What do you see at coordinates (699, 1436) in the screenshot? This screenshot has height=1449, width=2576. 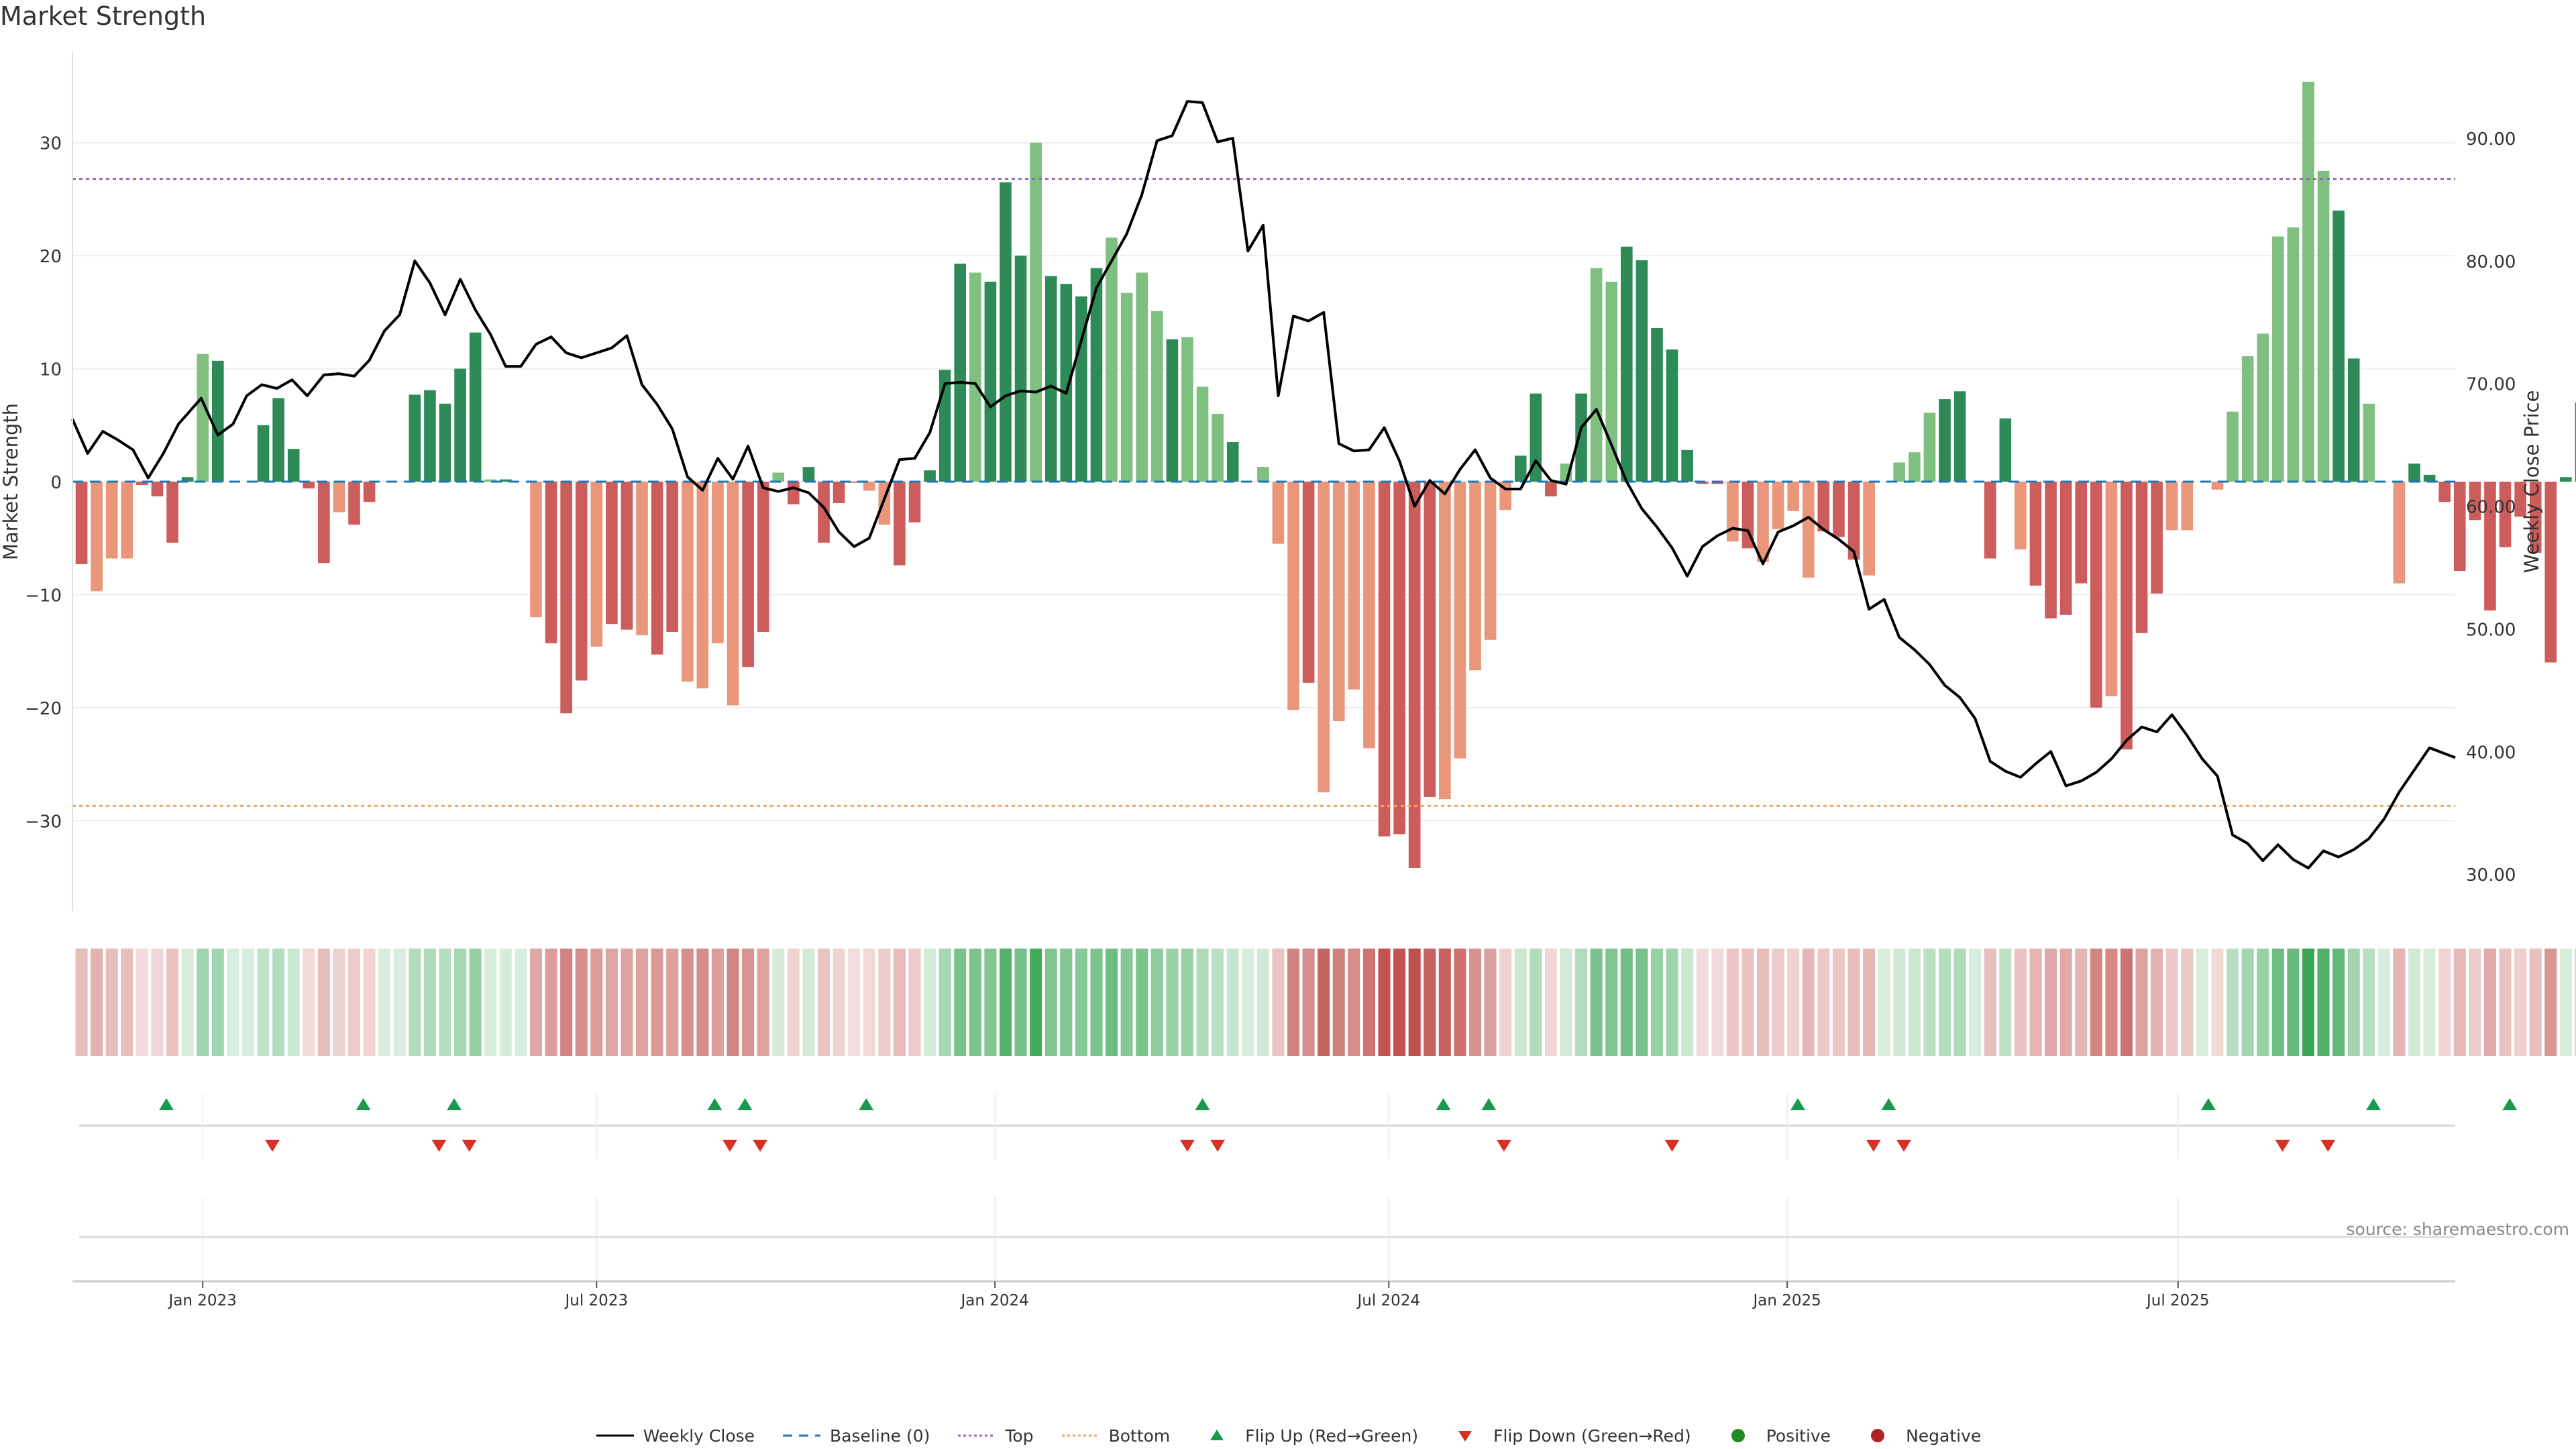 I see `legend-label: Weekly Close` at bounding box center [699, 1436].